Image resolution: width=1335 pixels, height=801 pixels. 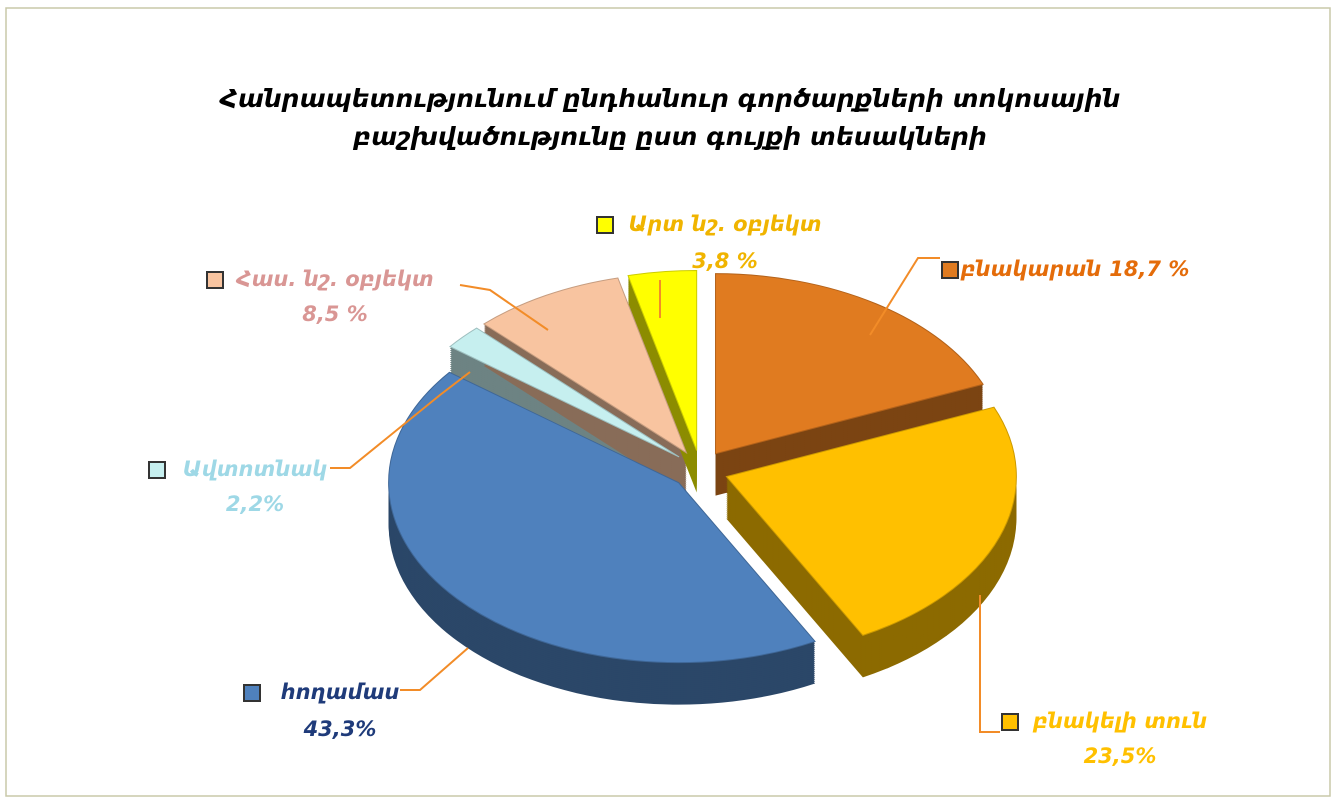 What do you see at coordinates (725, 261) in the screenshot?
I see `value-label: 3,8 %` at bounding box center [725, 261].